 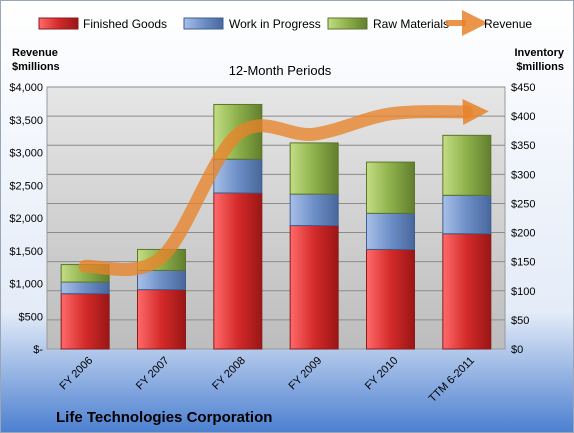 What do you see at coordinates (280, 70) in the screenshot?
I see `chart-subtitle: 12-Month Periods` at bounding box center [280, 70].